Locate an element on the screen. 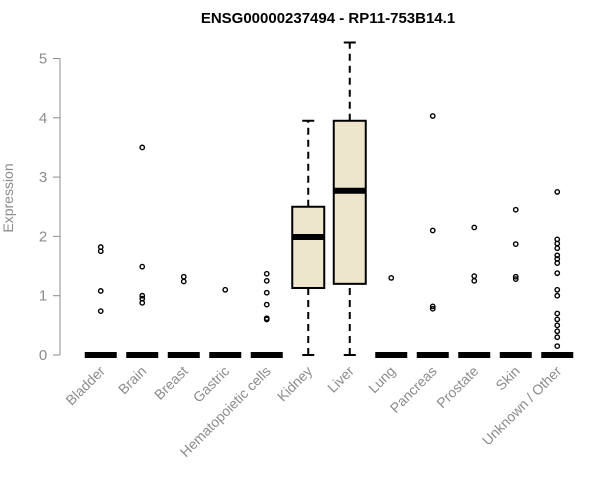  chart-title: ENSG00000237494 - RP11-753B14.1 is located at coordinates (328, 18).